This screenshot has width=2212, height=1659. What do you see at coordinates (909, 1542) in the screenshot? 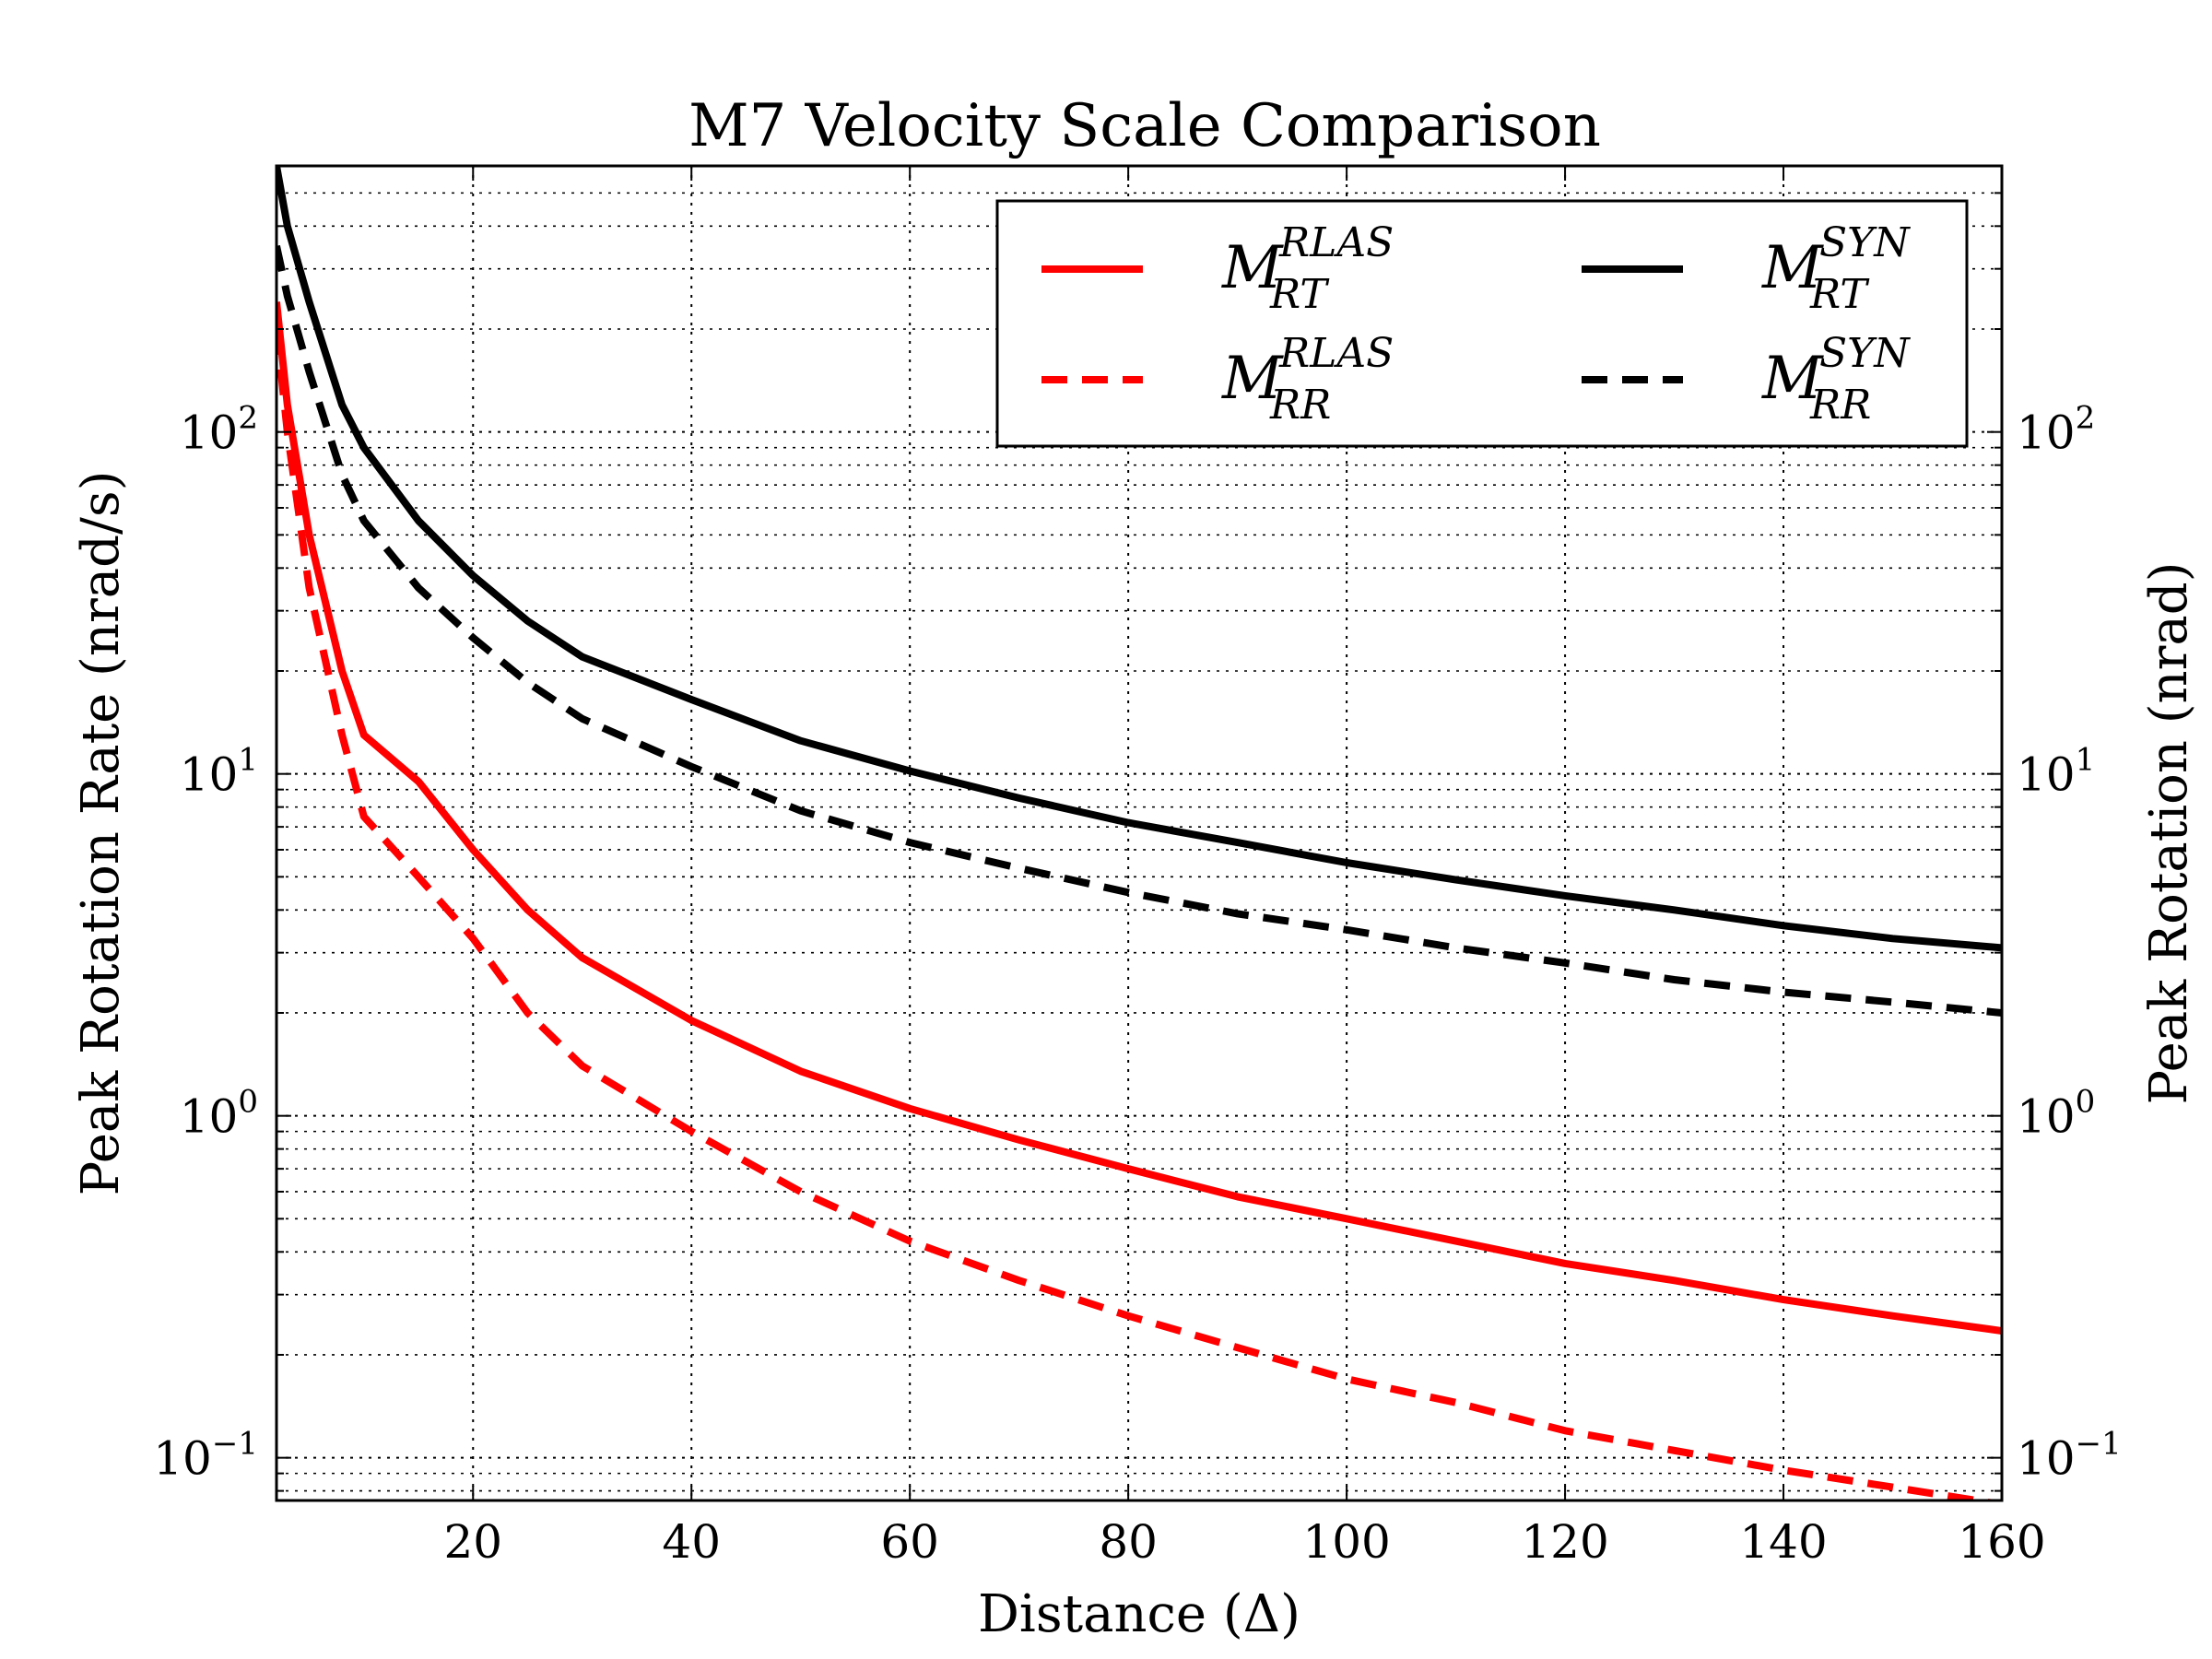
I see `x-tick-label: 60` at bounding box center [909, 1542].